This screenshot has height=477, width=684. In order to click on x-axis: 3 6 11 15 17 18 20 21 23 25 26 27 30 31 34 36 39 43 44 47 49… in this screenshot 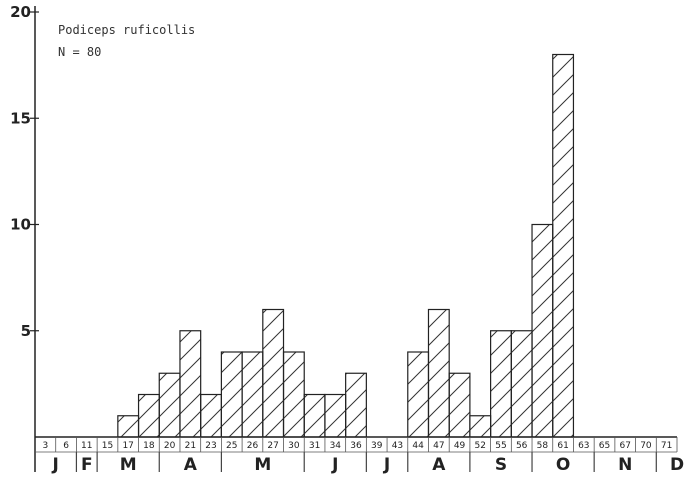, I will do `click(359, 456)`.